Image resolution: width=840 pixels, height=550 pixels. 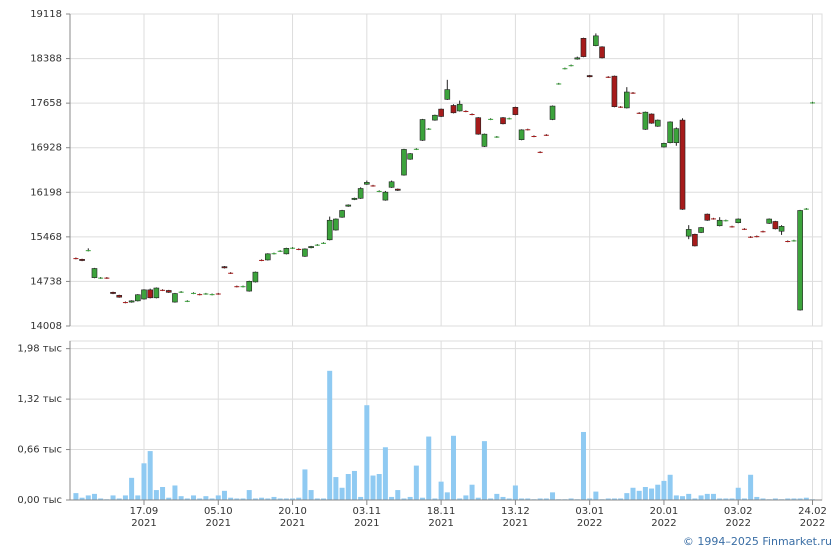 What do you see at coordinates (367, 517) in the screenshot?
I see `x-tick-label: 03.11 2021` at bounding box center [367, 517].